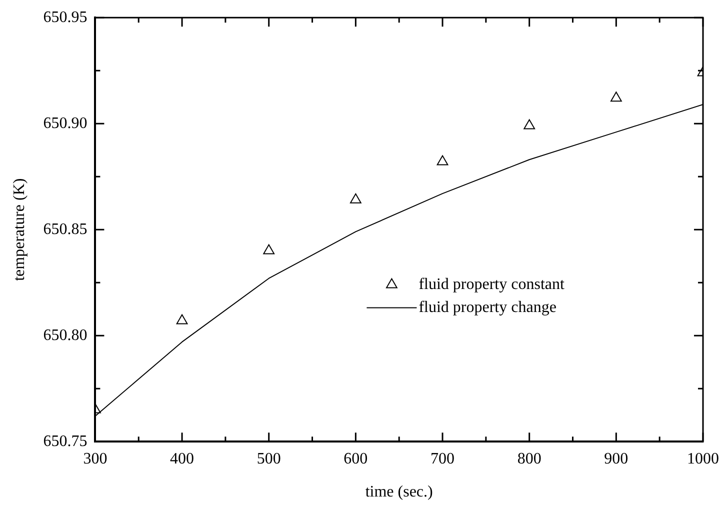 The image size is (727, 514). I want to click on x-tick-label: 1000, so click(703, 459).